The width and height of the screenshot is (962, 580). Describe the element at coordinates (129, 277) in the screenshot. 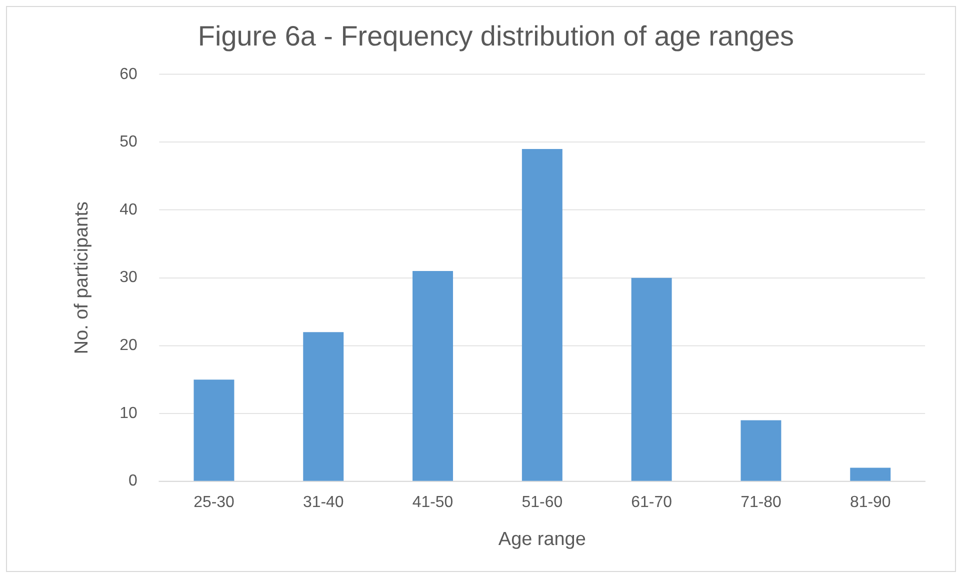

I see `y-tick-label: 30` at that location.